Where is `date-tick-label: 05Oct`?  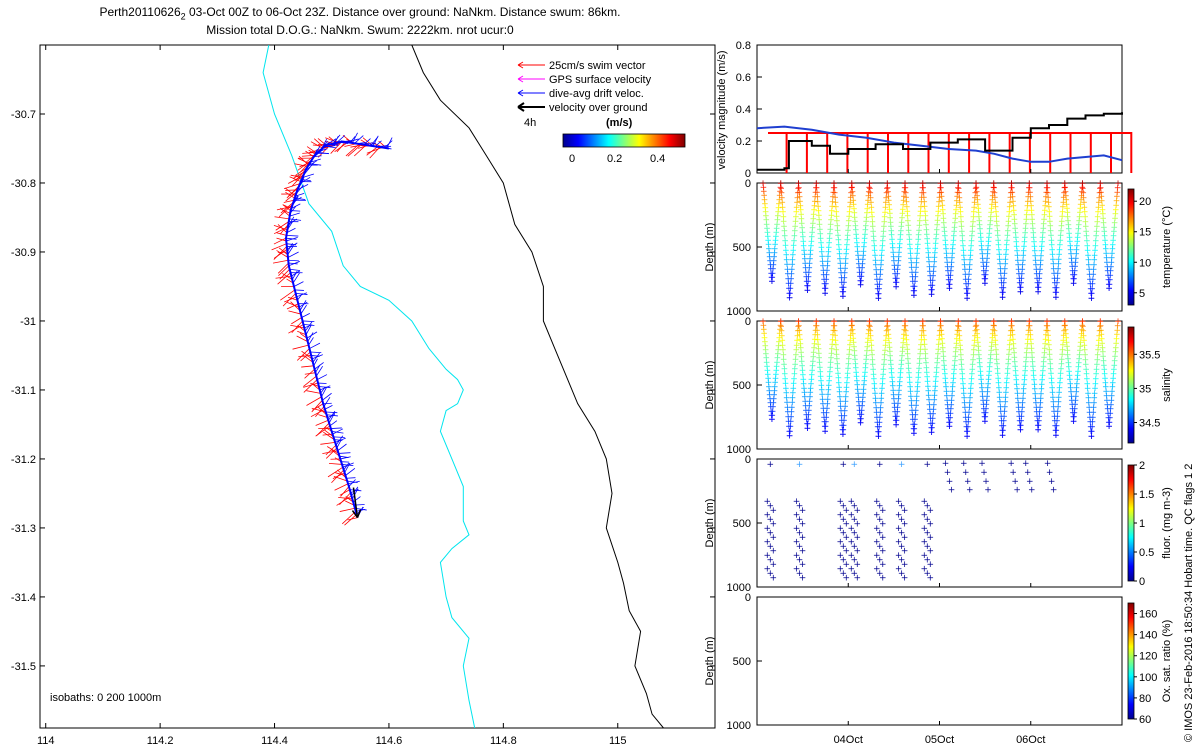
date-tick-label: 05Oct is located at coordinates (939, 740).